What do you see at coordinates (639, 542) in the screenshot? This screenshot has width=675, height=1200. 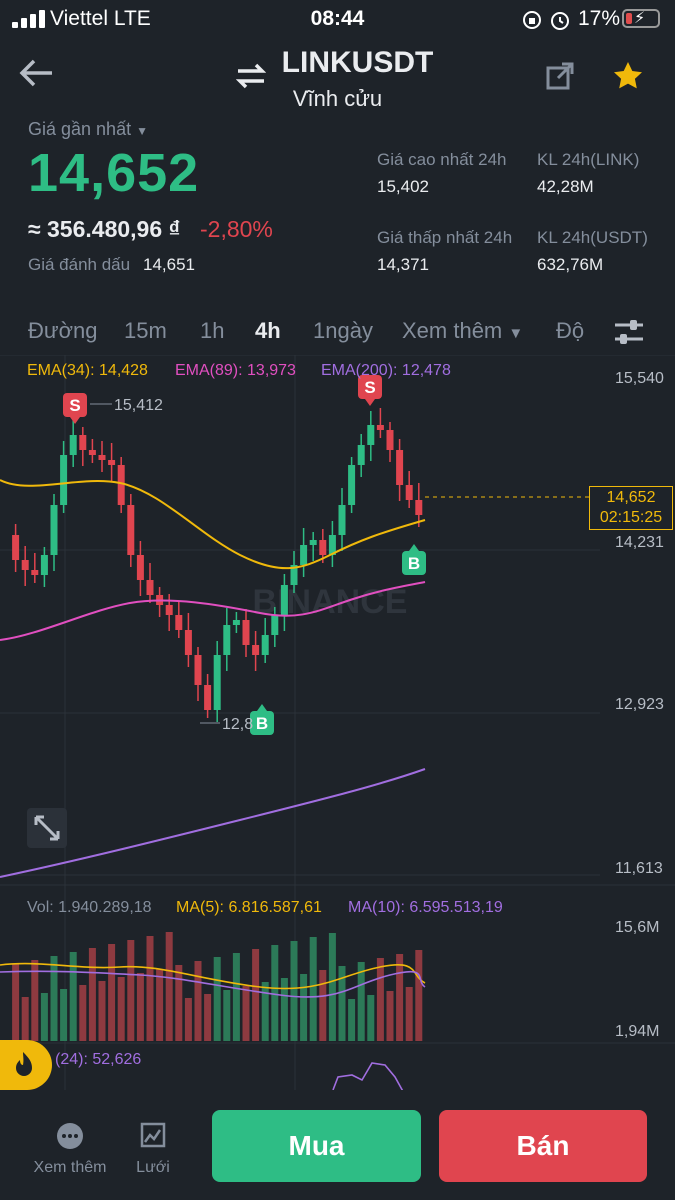 I see `y-axis-label: 14,231` at bounding box center [639, 542].